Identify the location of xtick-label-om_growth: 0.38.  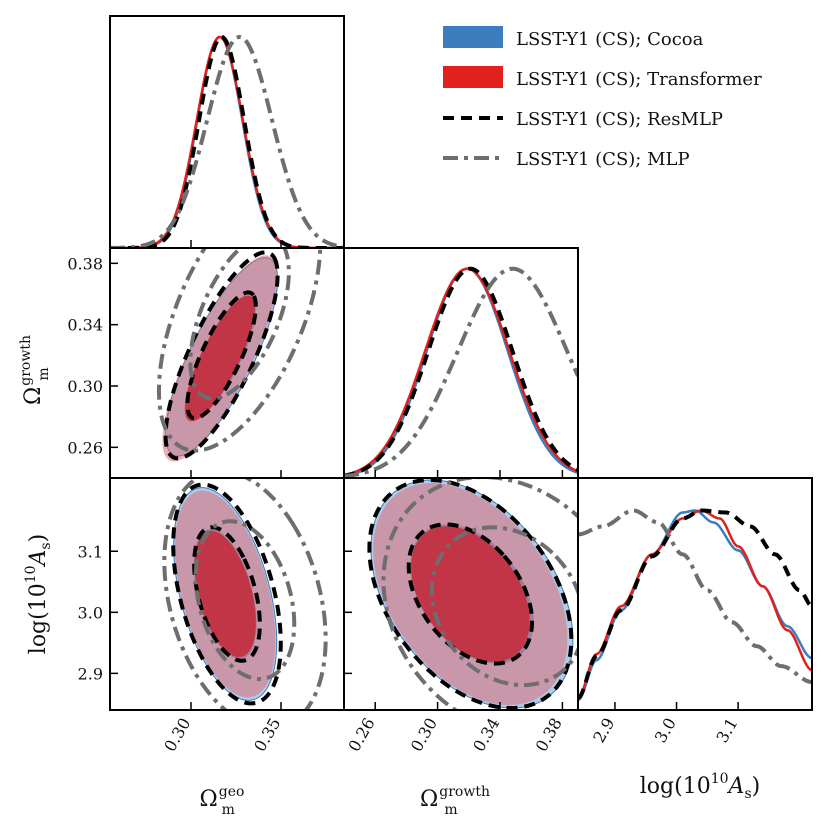
(549, 735).